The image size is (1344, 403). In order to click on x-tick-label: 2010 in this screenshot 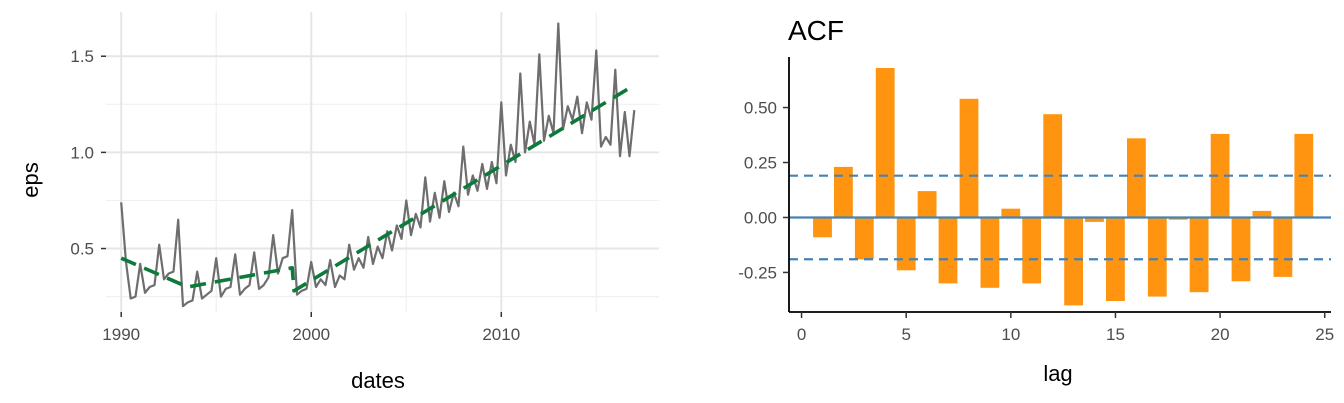, I will do `click(501, 334)`.